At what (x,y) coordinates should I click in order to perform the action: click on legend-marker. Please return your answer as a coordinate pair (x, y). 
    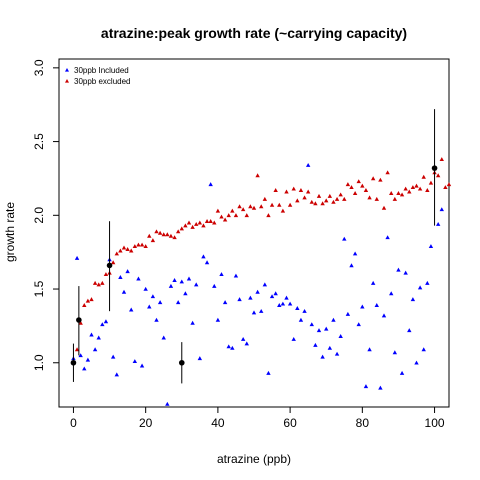
    Looking at the image, I should click on (67, 81).